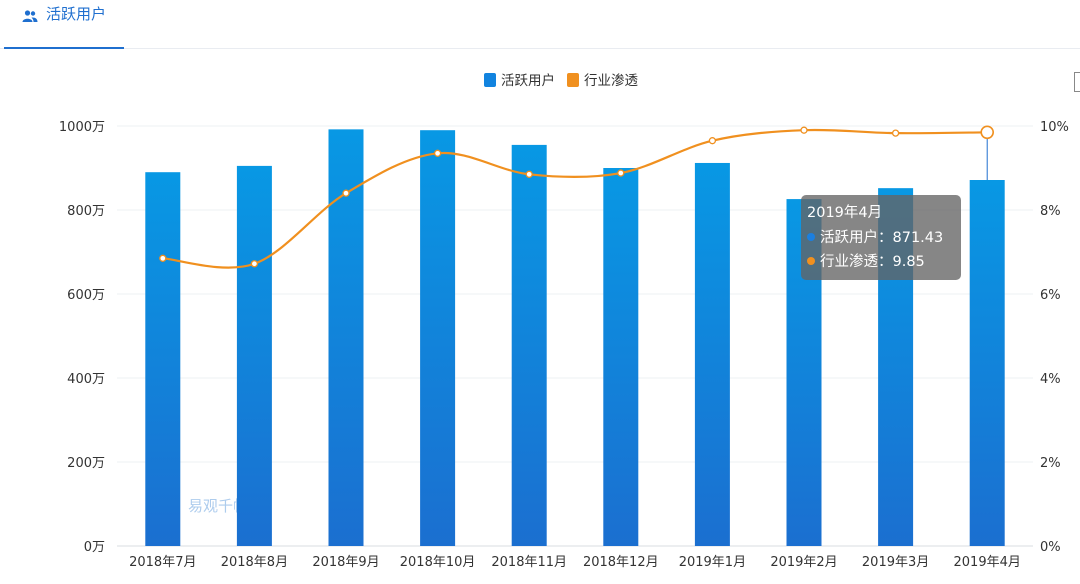 Image resolution: width=1080 pixels, height=584 pixels. Describe the element at coordinates (573, 80) in the screenshot. I see `legend-swatch-penetration` at that location.